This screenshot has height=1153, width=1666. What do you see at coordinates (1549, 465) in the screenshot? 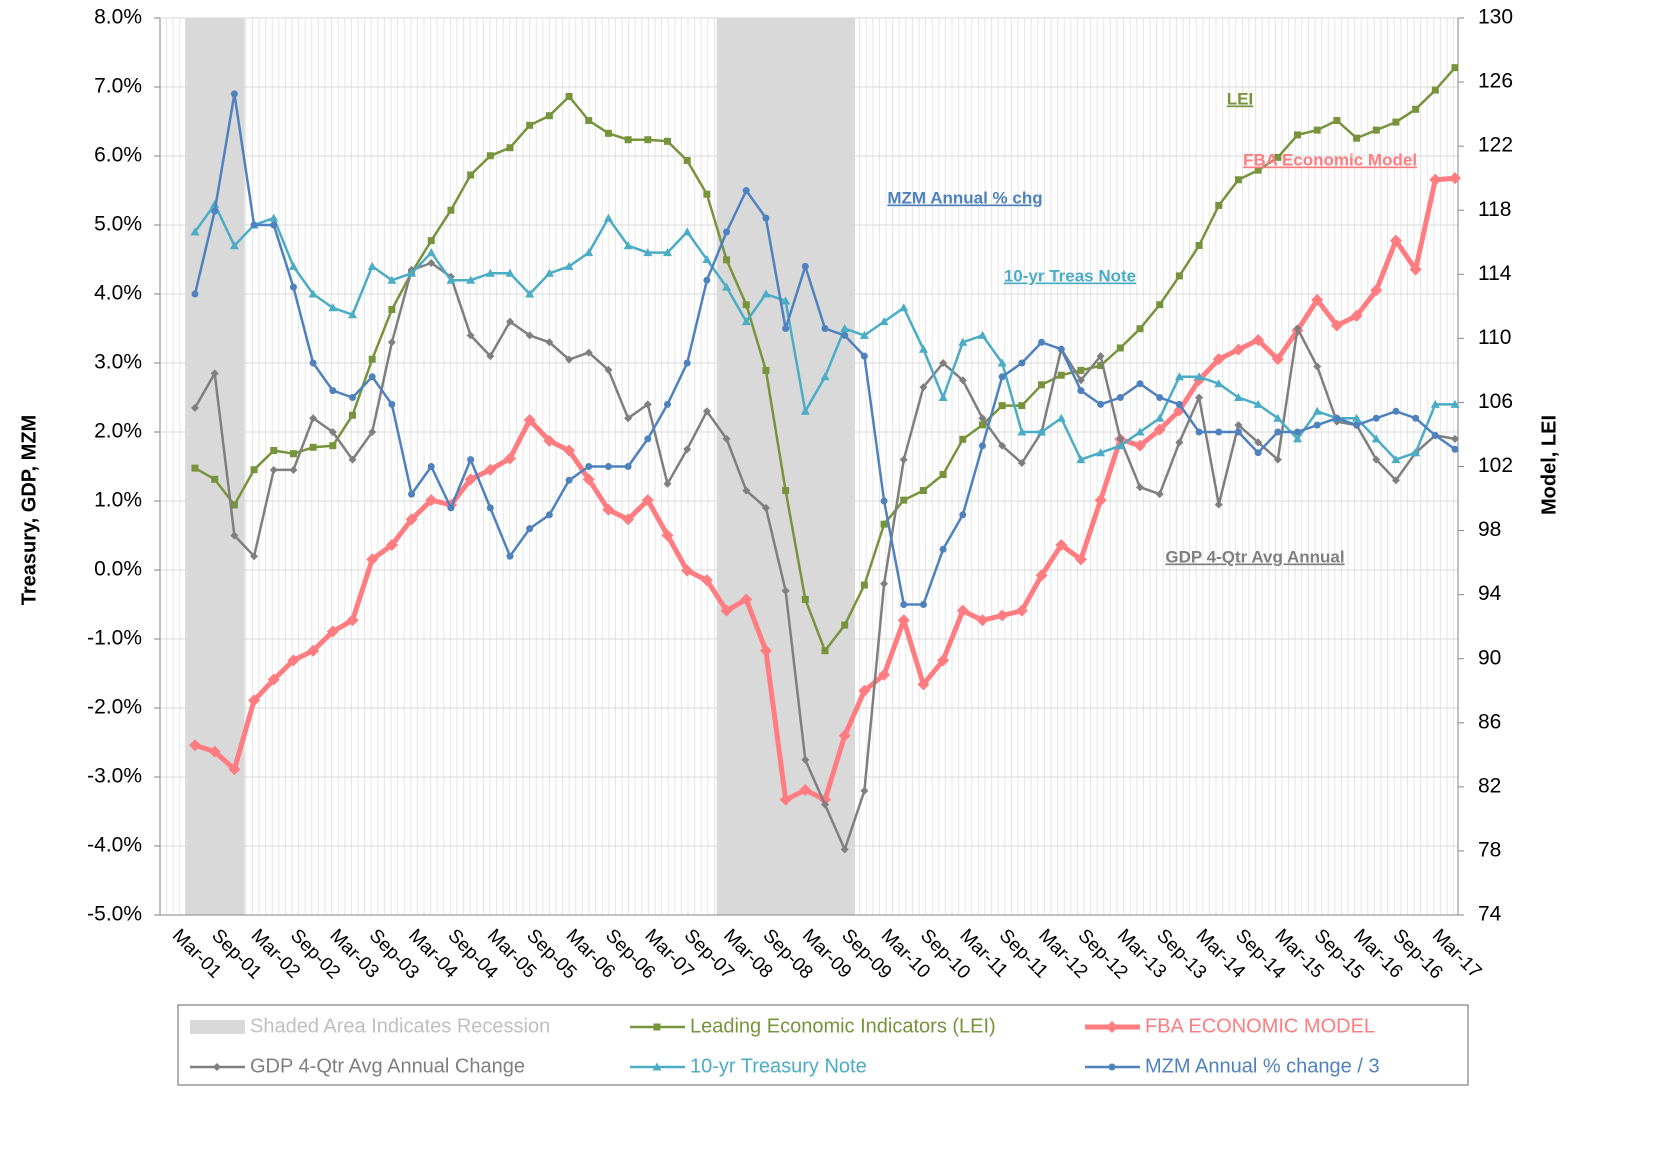
I see `y2-axis-title: Model, LEI` at bounding box center [1549, 465].